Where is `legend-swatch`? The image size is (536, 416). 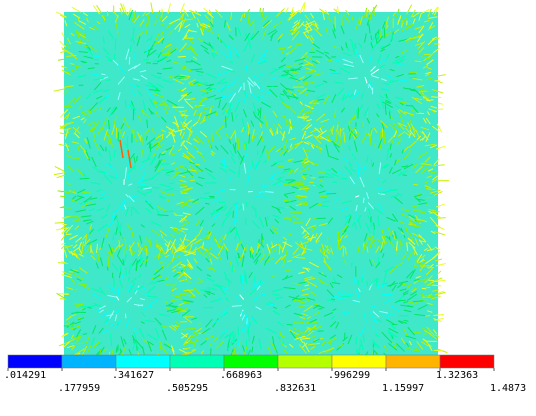
legend-swatch is located at coordinates (467, 361).